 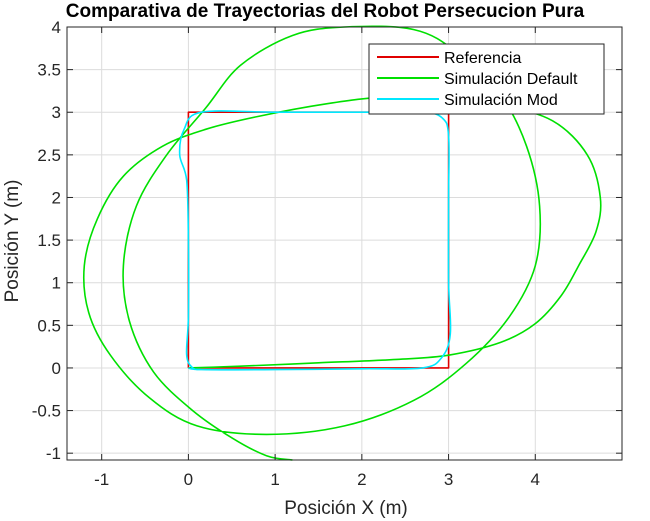 I want to click on x-axis-label: Posición X (m), so click(x=346, y=508).